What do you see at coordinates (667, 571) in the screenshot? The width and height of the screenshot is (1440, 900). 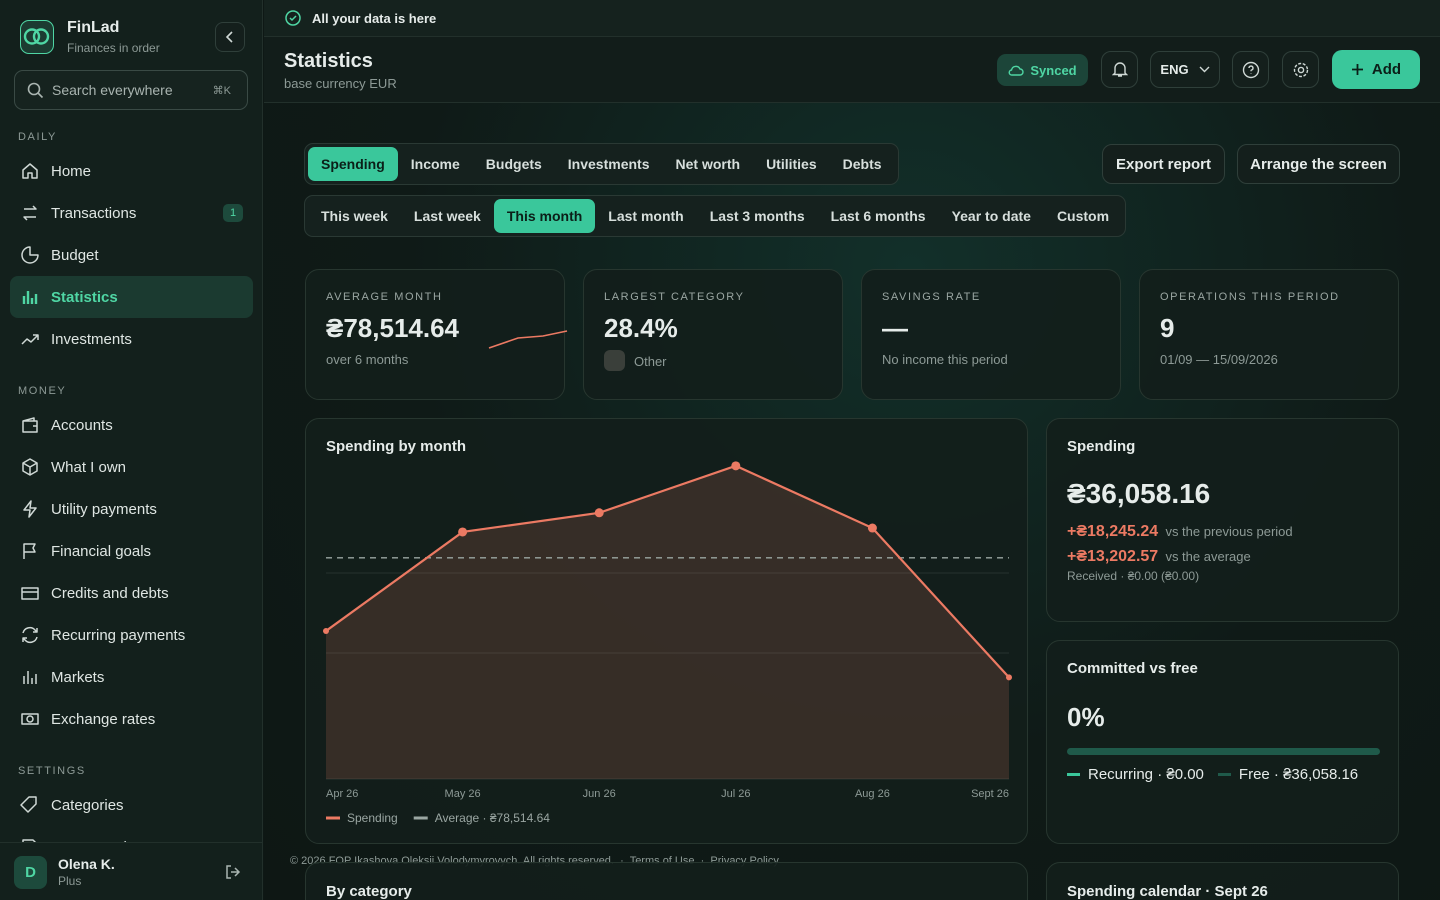 I see `line` at bounding box center [667, 571].